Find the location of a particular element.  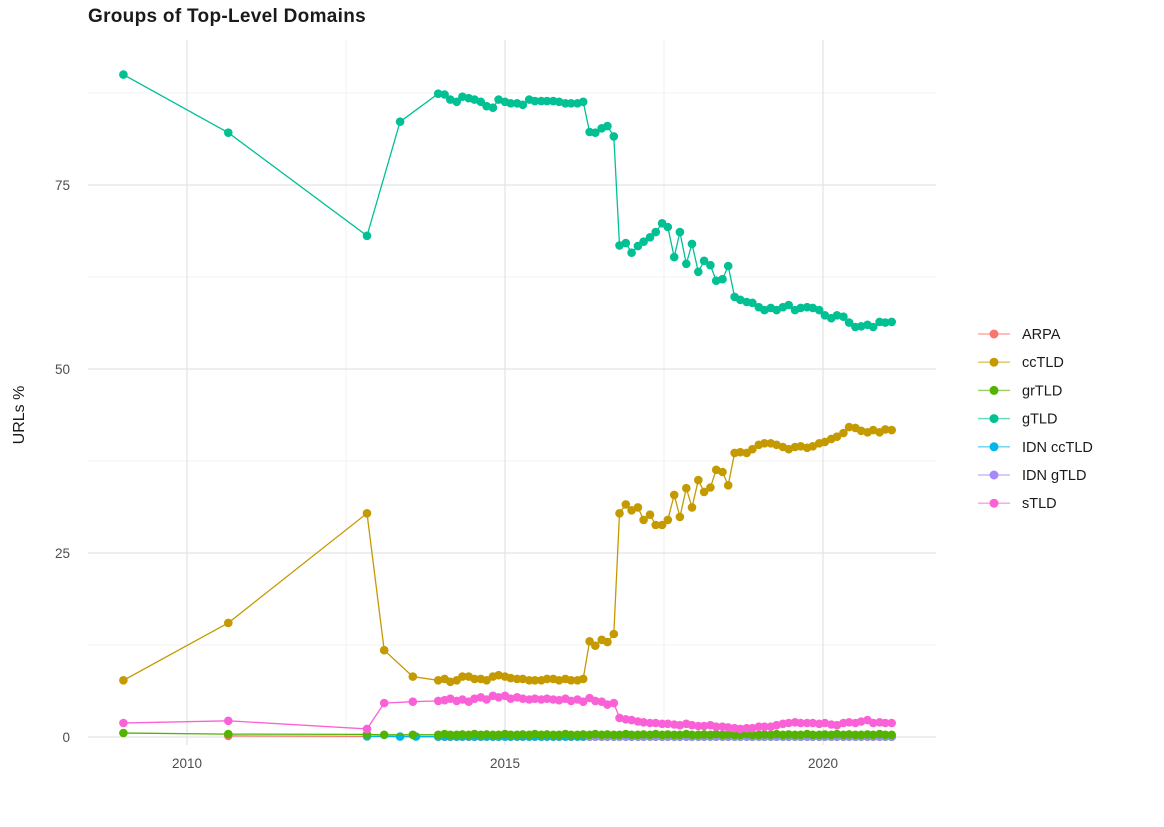

y-axis-title: URLs % is located at coordinates (19, 415).